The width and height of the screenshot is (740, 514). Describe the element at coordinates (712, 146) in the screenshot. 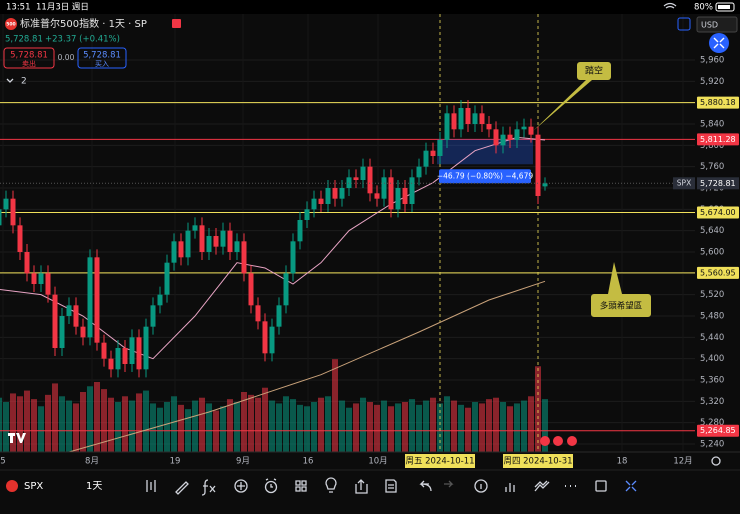

I see `y-tick-label: 5,800` at that location.